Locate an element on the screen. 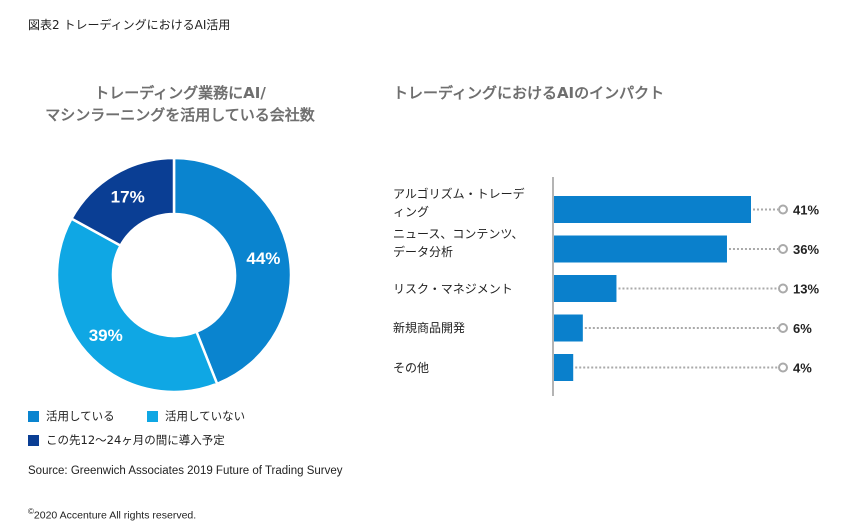 The width and height of the screenshot is (850, 529). legend-item-planned: この先12〜24ヶ月の間に導入予定 is located at coordinates (126, 440).